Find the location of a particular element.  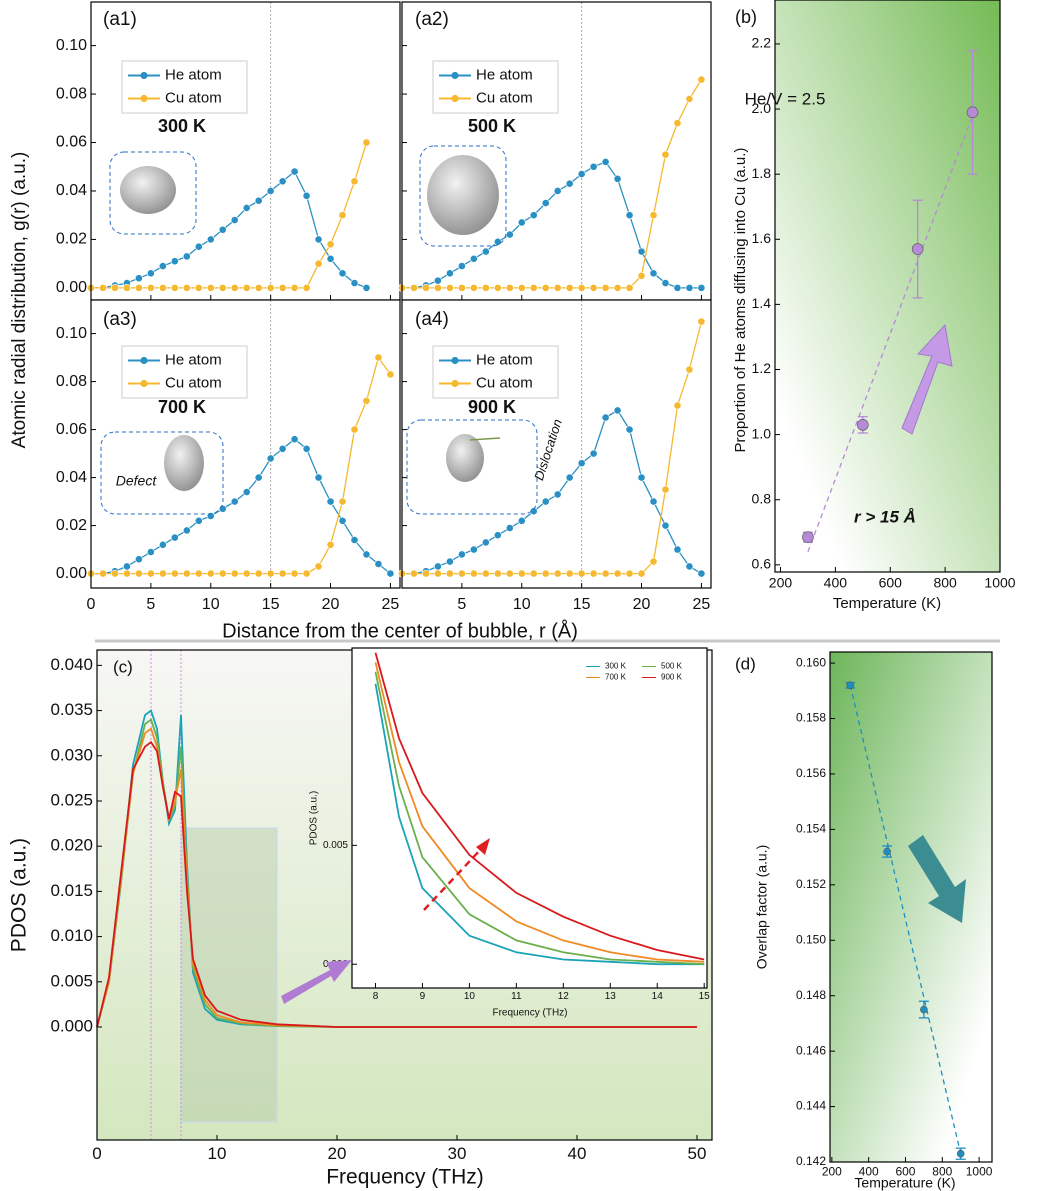

panel-label: (b) is located at coordinates (746, 17).